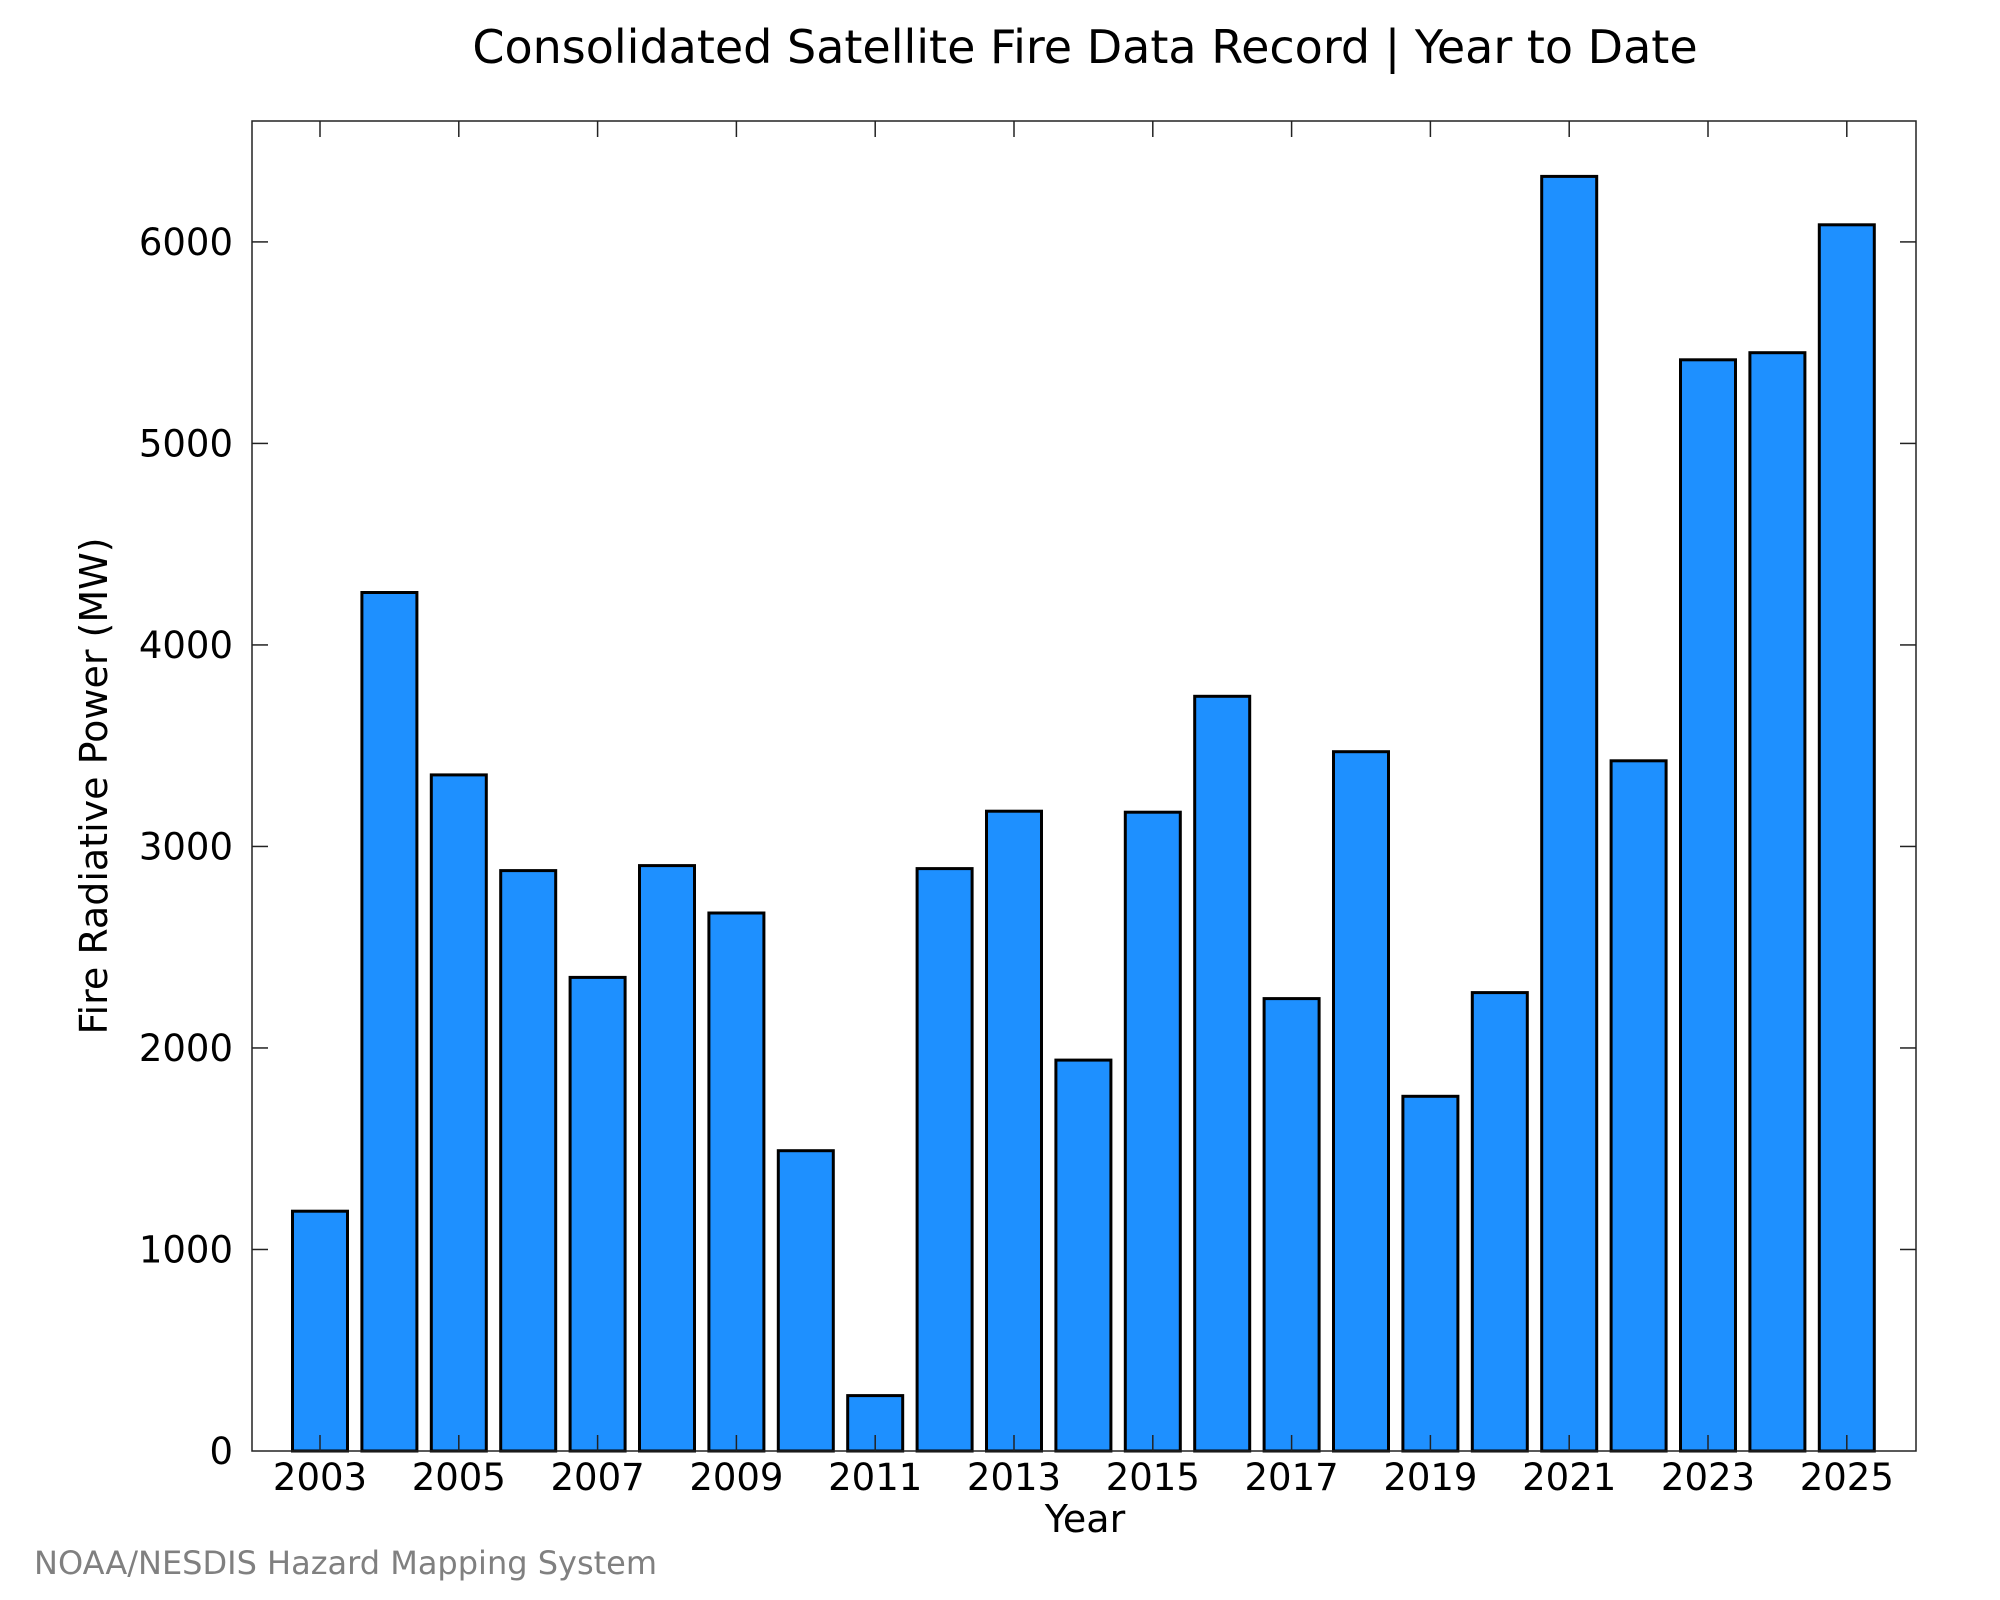 The width and height of the screenshot is (2000, 1600). What do you see at coordinates (805, 1301) in the screenshot?
I see `bar-2010` at bounding box center [805, 1301].